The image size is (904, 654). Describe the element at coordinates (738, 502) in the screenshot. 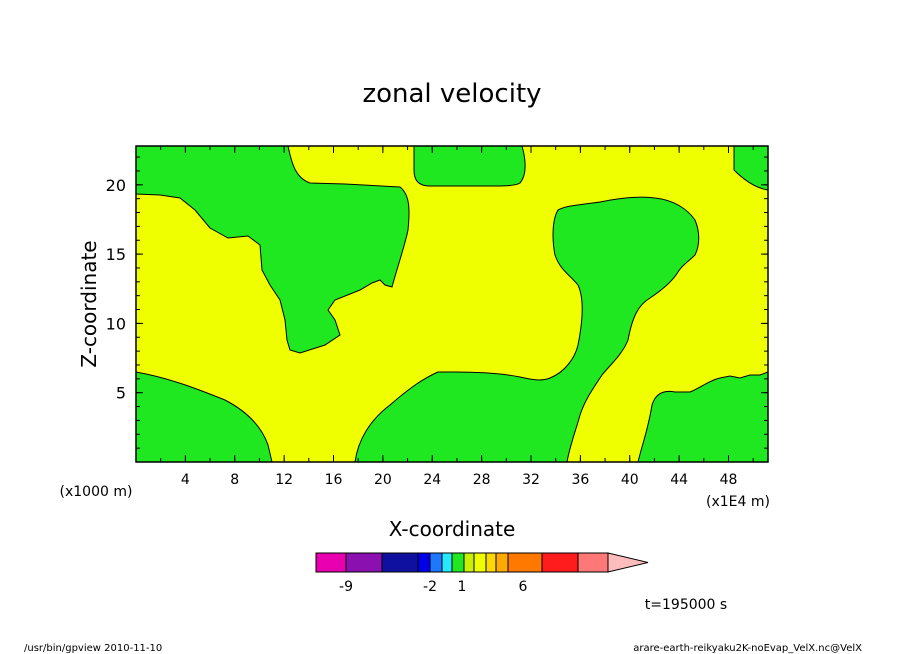

I see `x-unit-right: (x1E4 m)` at that location.